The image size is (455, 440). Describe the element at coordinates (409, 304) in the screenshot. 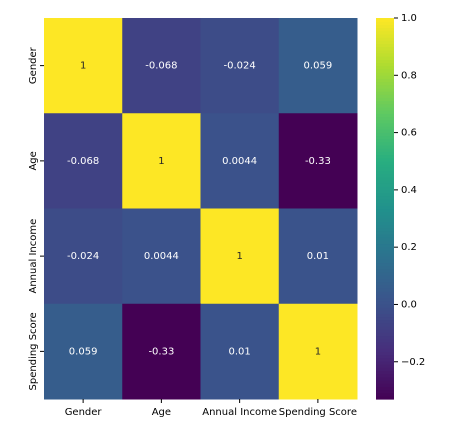

I see `colorbar-tick-label: 0.0` at that location.